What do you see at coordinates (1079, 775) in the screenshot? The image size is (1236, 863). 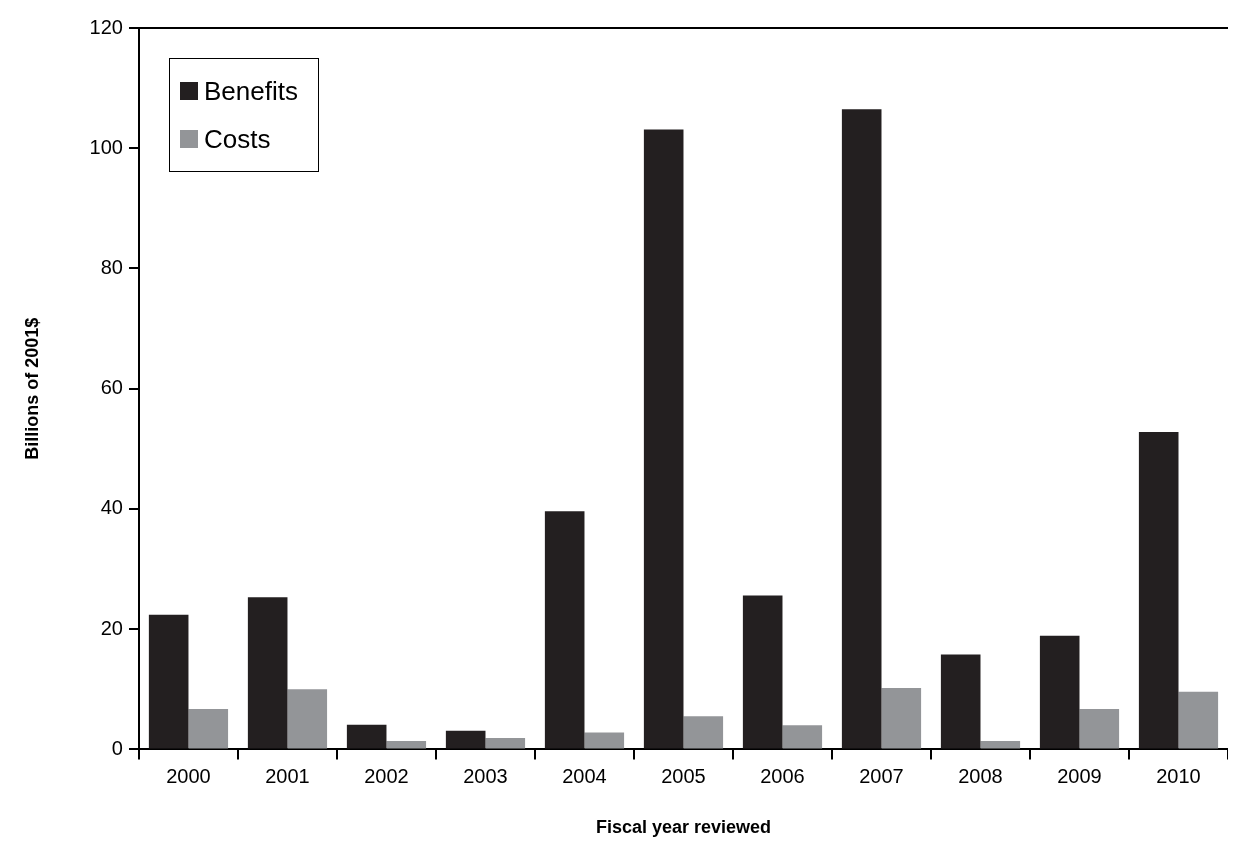 I see `x-tick-label: 2009` at bounding box center [1079, 775].